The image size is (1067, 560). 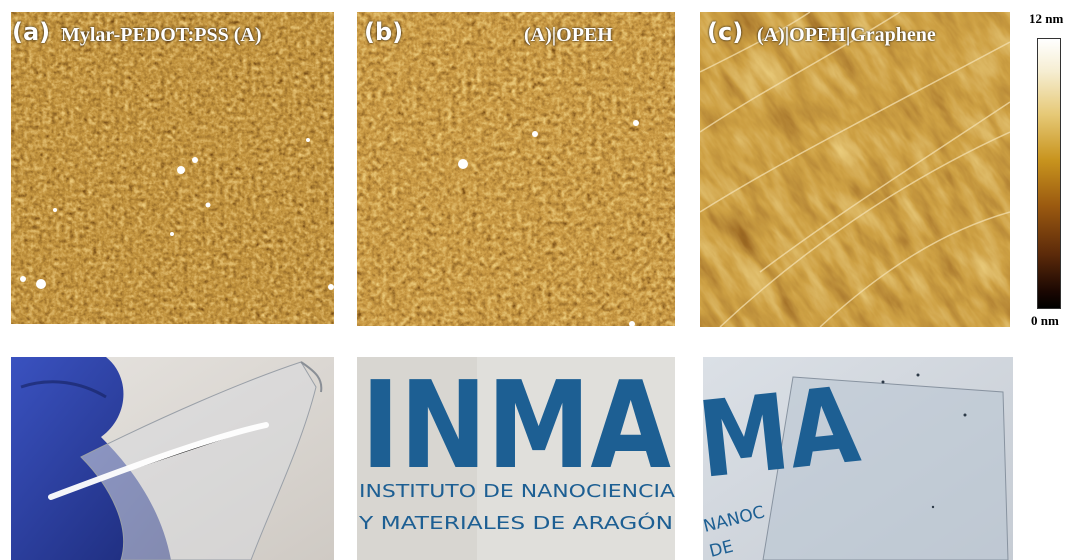 What do you see at coordinates (924, 441) in the screenshot?
I see `debris-specks` at bounding box center [924, 441].